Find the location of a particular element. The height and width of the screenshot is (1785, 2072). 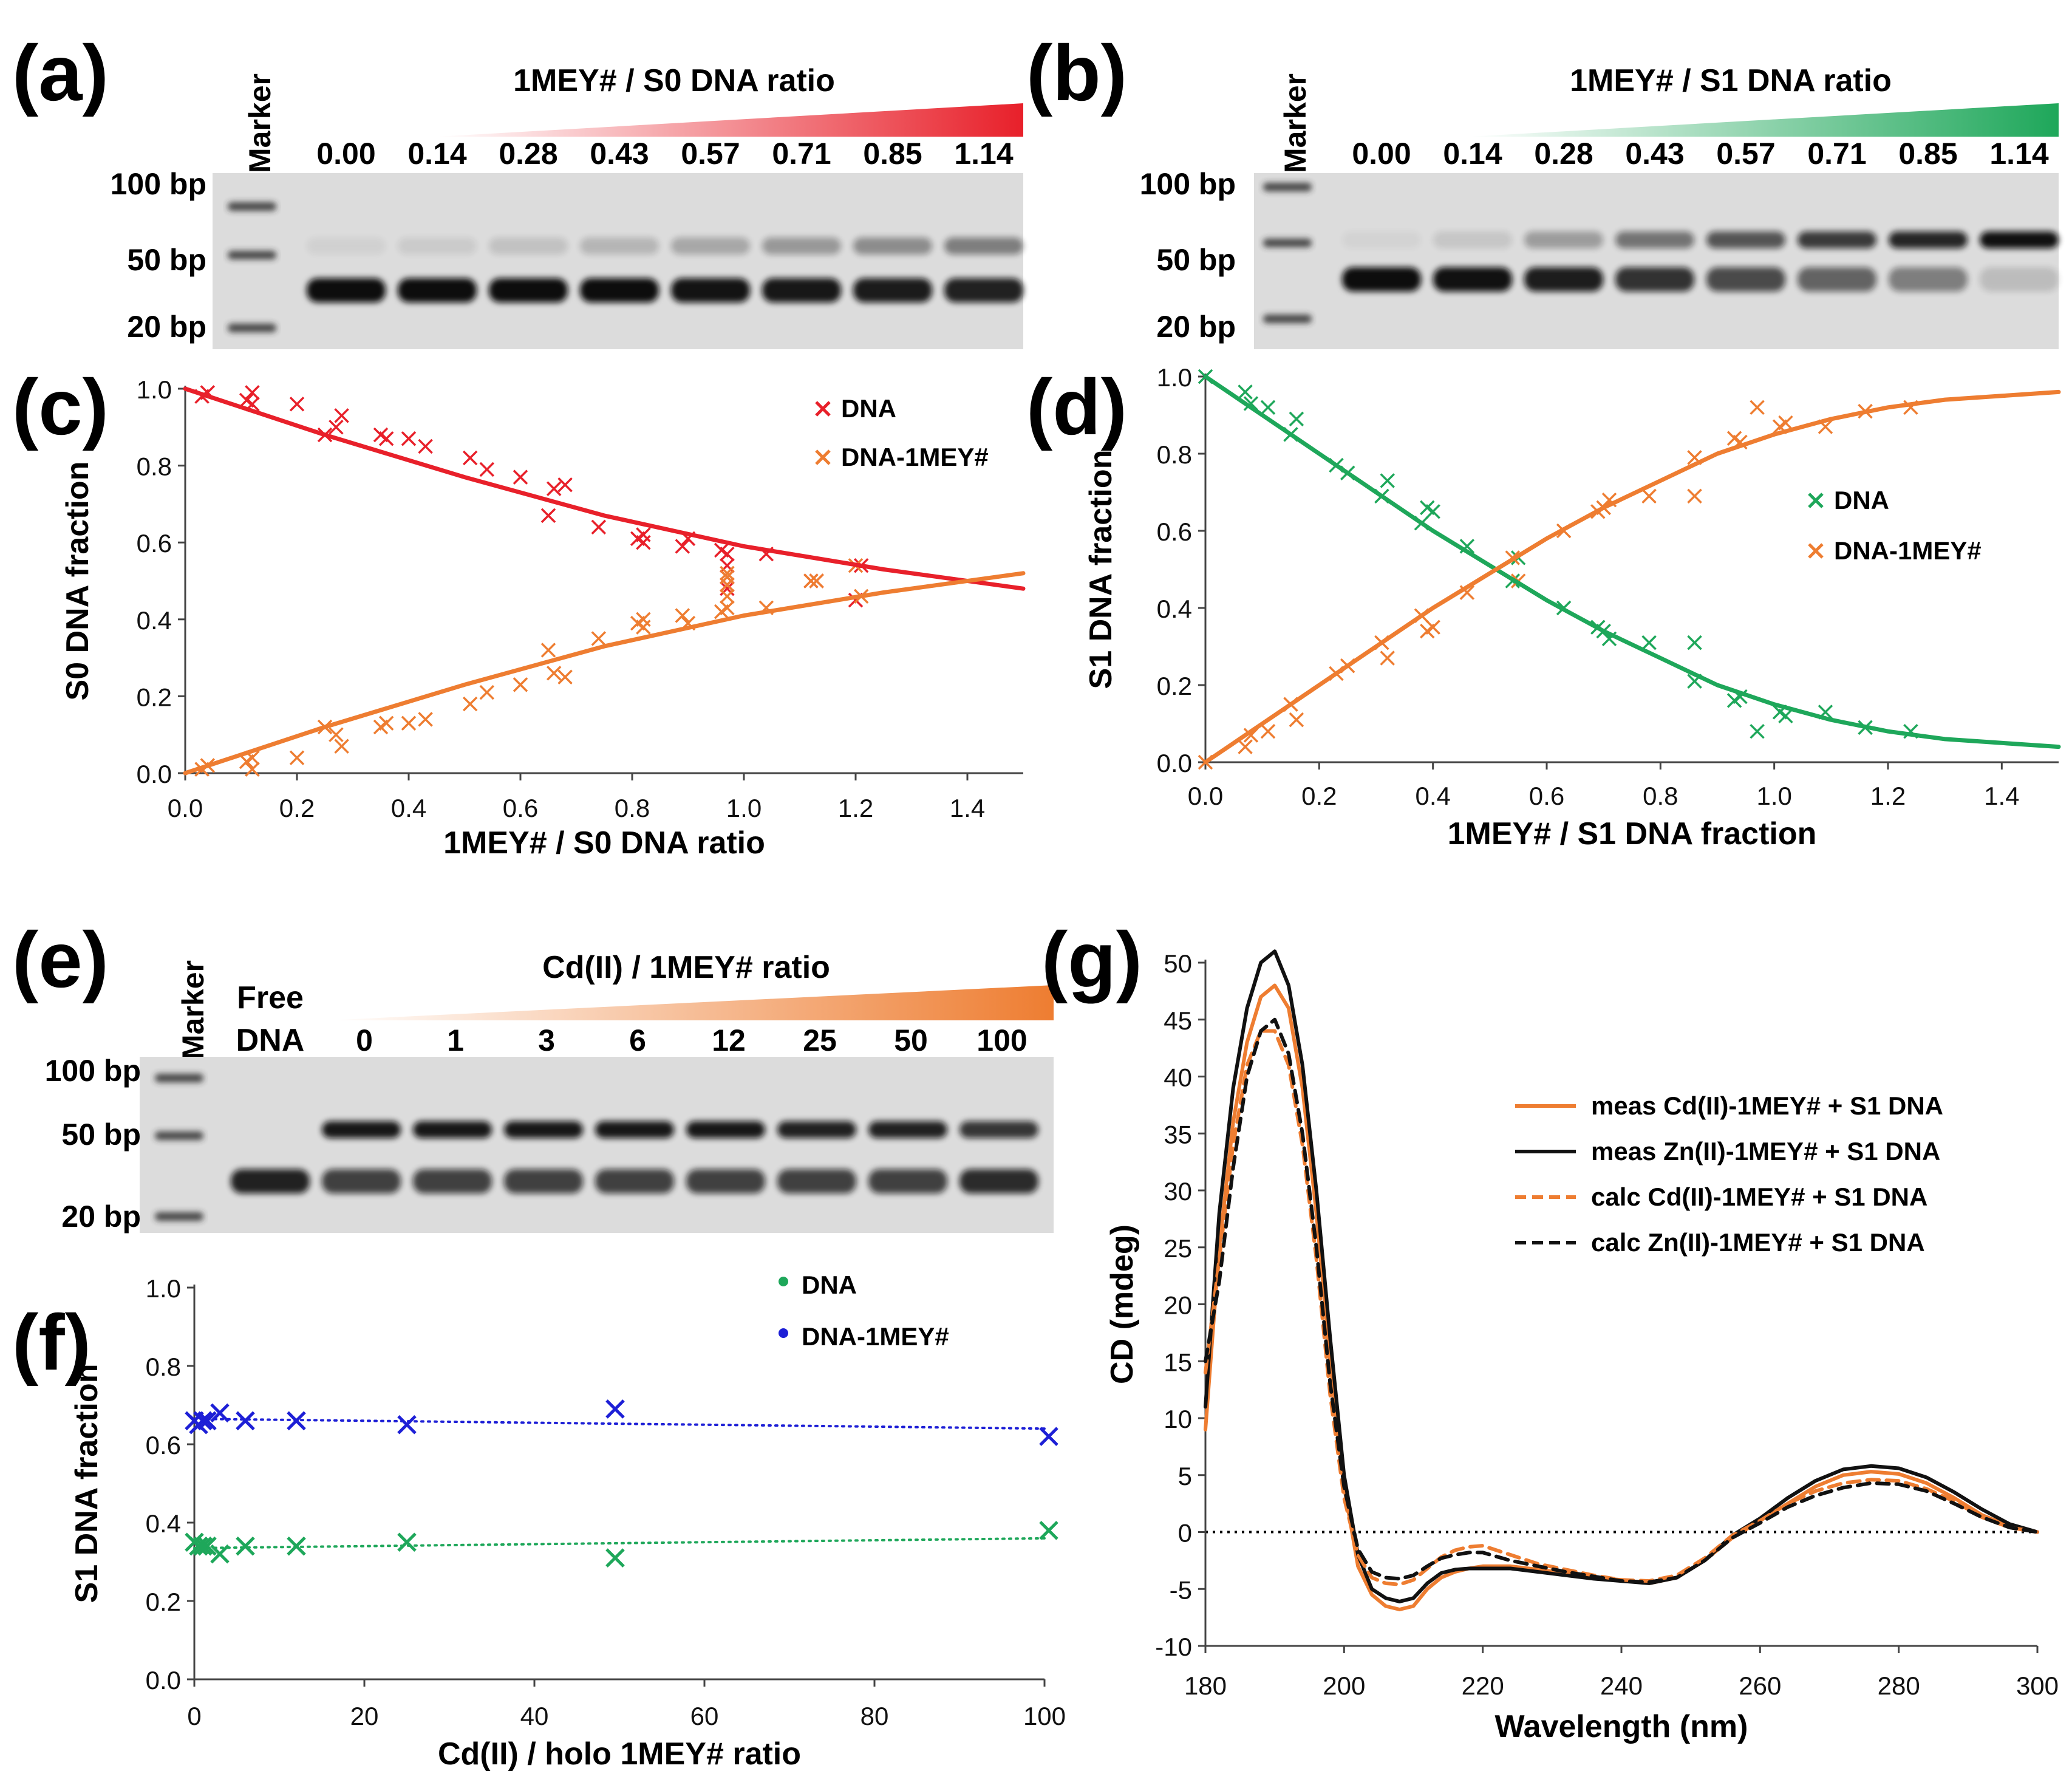

panel-a-gel-image is located at coordinates (618, 261).